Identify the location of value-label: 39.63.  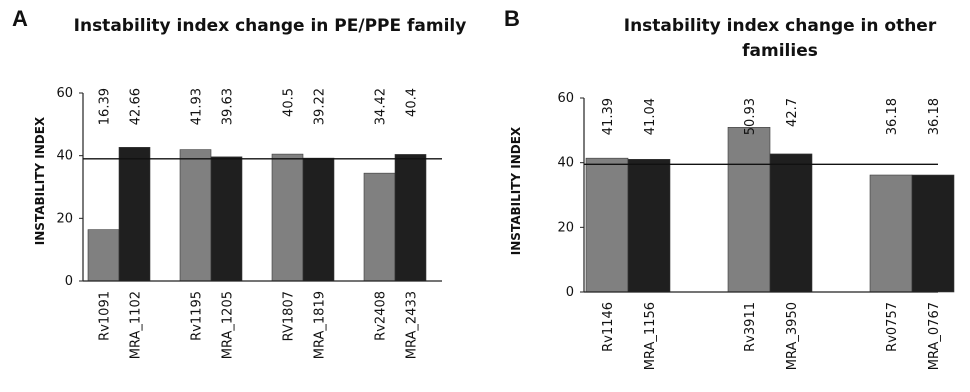
(228, 106).